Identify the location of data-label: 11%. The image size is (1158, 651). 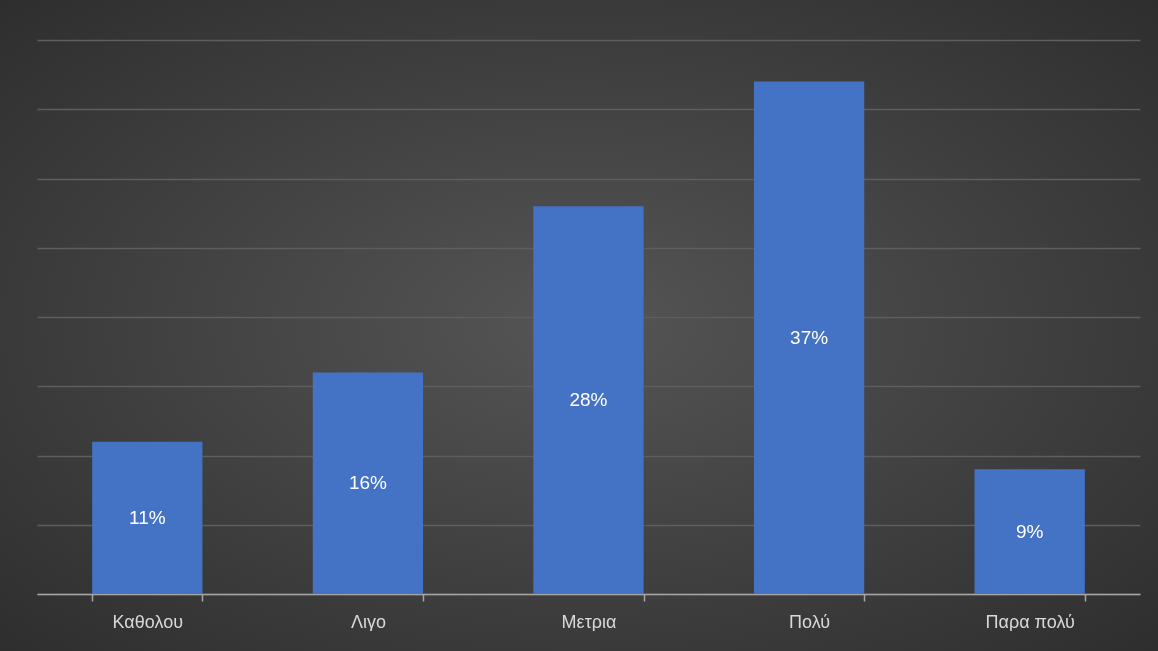
(147, 517).